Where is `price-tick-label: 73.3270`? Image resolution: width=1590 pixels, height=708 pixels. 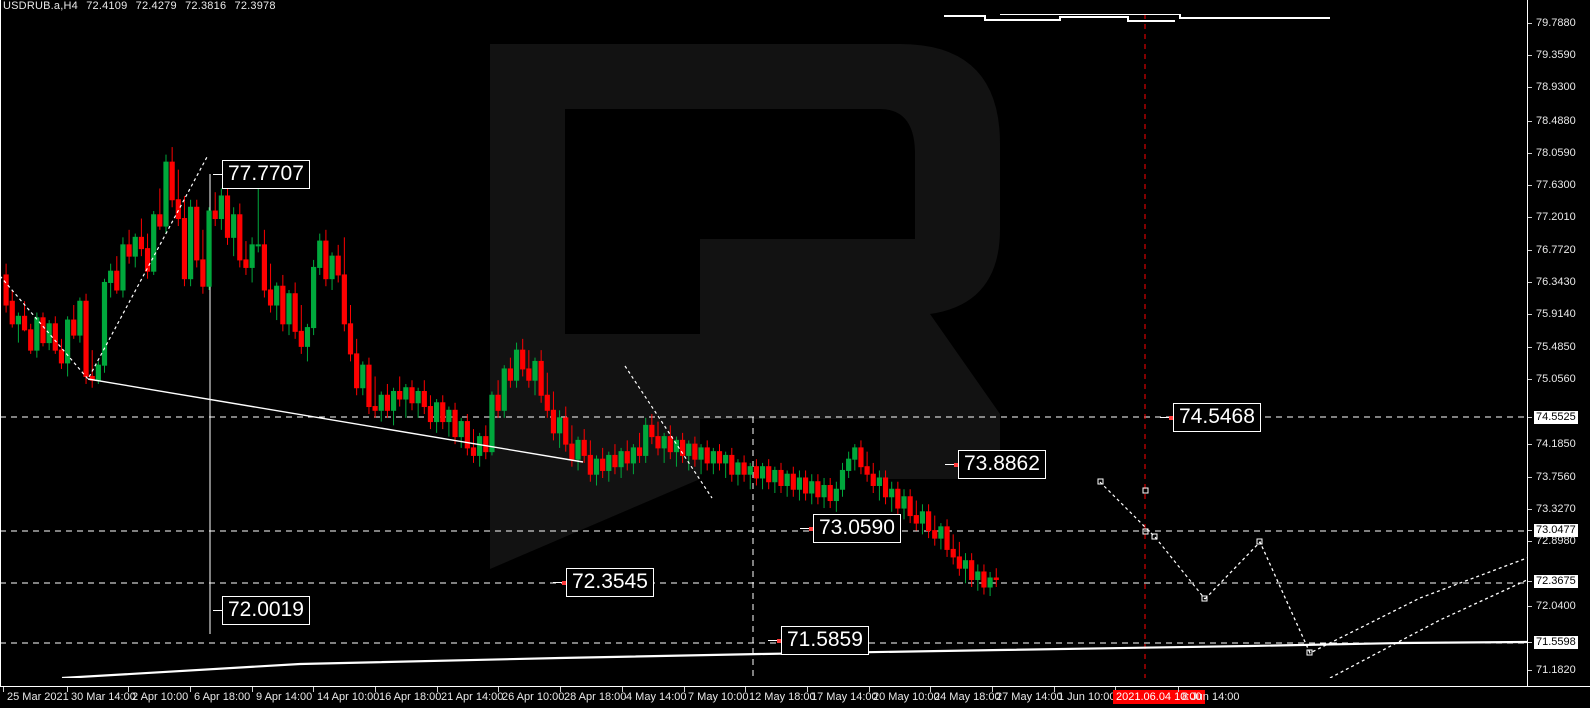 price-tick-label: 73.3270 is located at coordinates (1556, 508).